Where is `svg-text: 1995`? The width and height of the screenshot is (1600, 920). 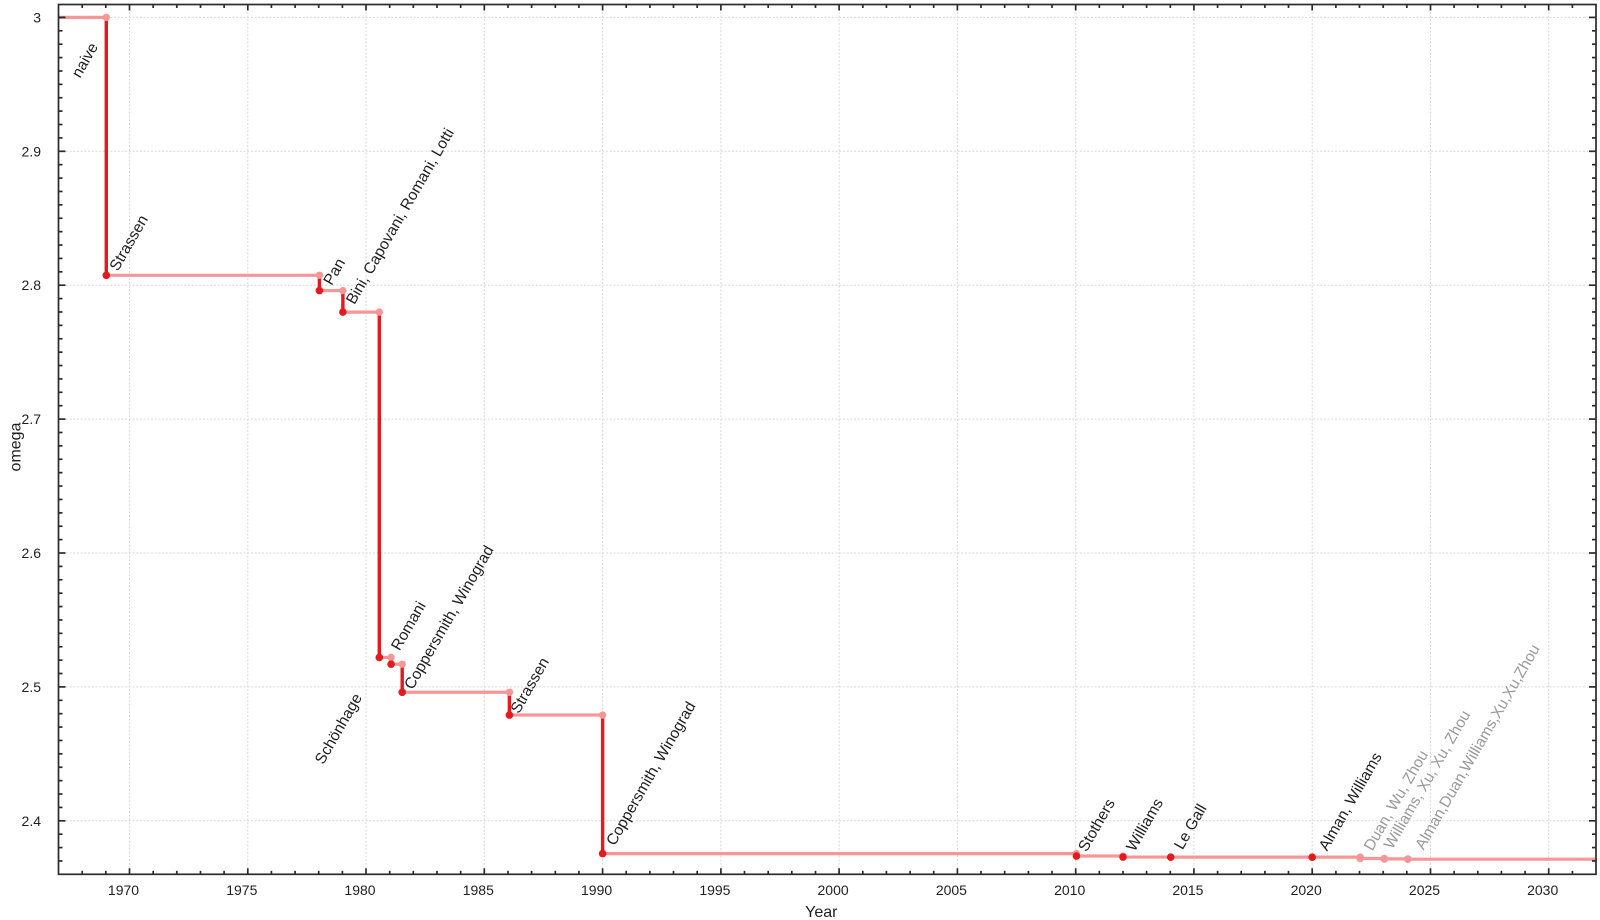
svg-text: 1995 is located at coordinates (714, 890).